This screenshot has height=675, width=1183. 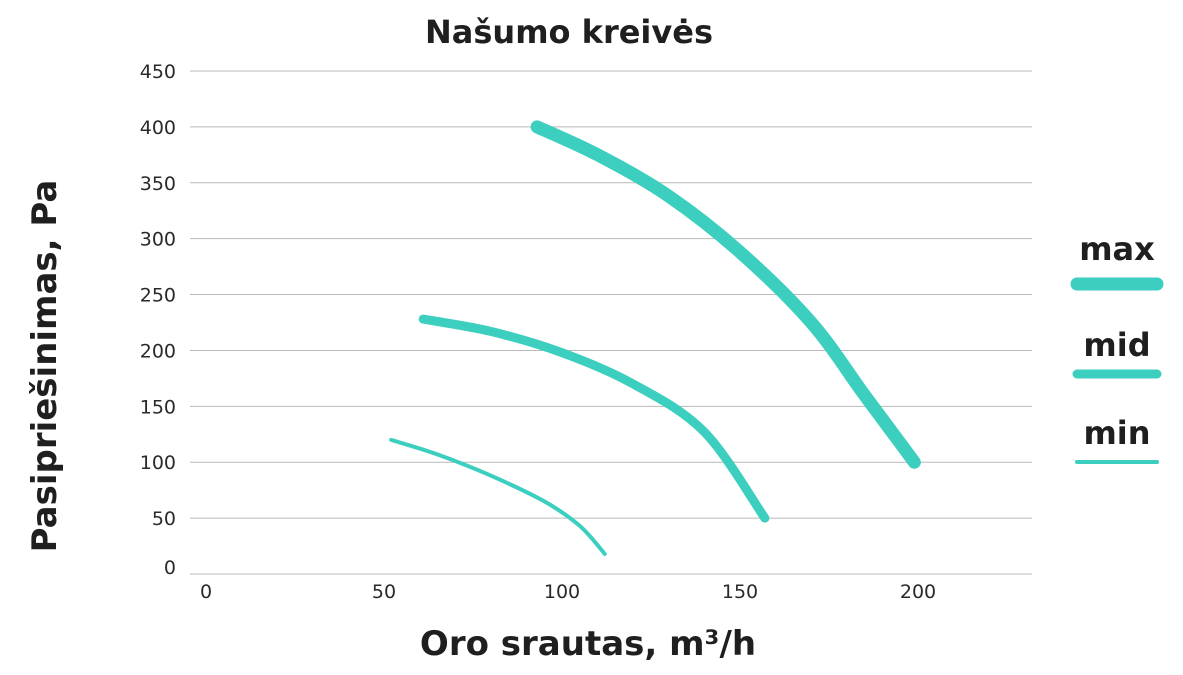 I want to click on y-tick-label: 0, so click(x=170, y=568).